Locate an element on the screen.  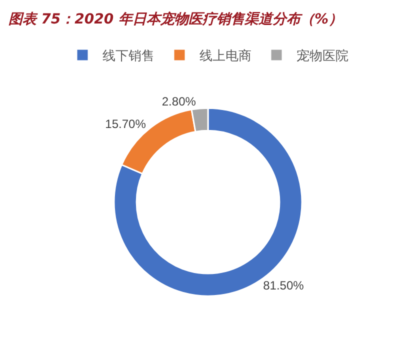
legend-label: 宠物医院 is located at coordinates (322, 56).